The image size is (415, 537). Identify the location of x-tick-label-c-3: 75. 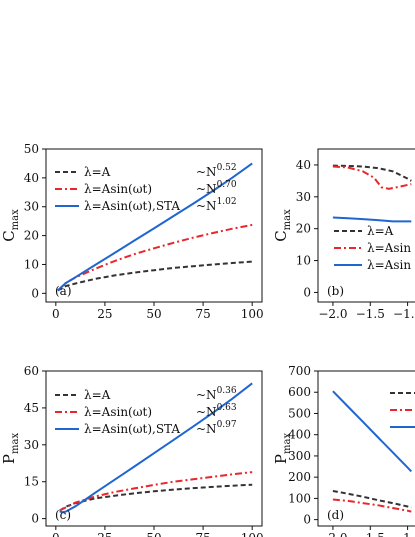
(202, 534).